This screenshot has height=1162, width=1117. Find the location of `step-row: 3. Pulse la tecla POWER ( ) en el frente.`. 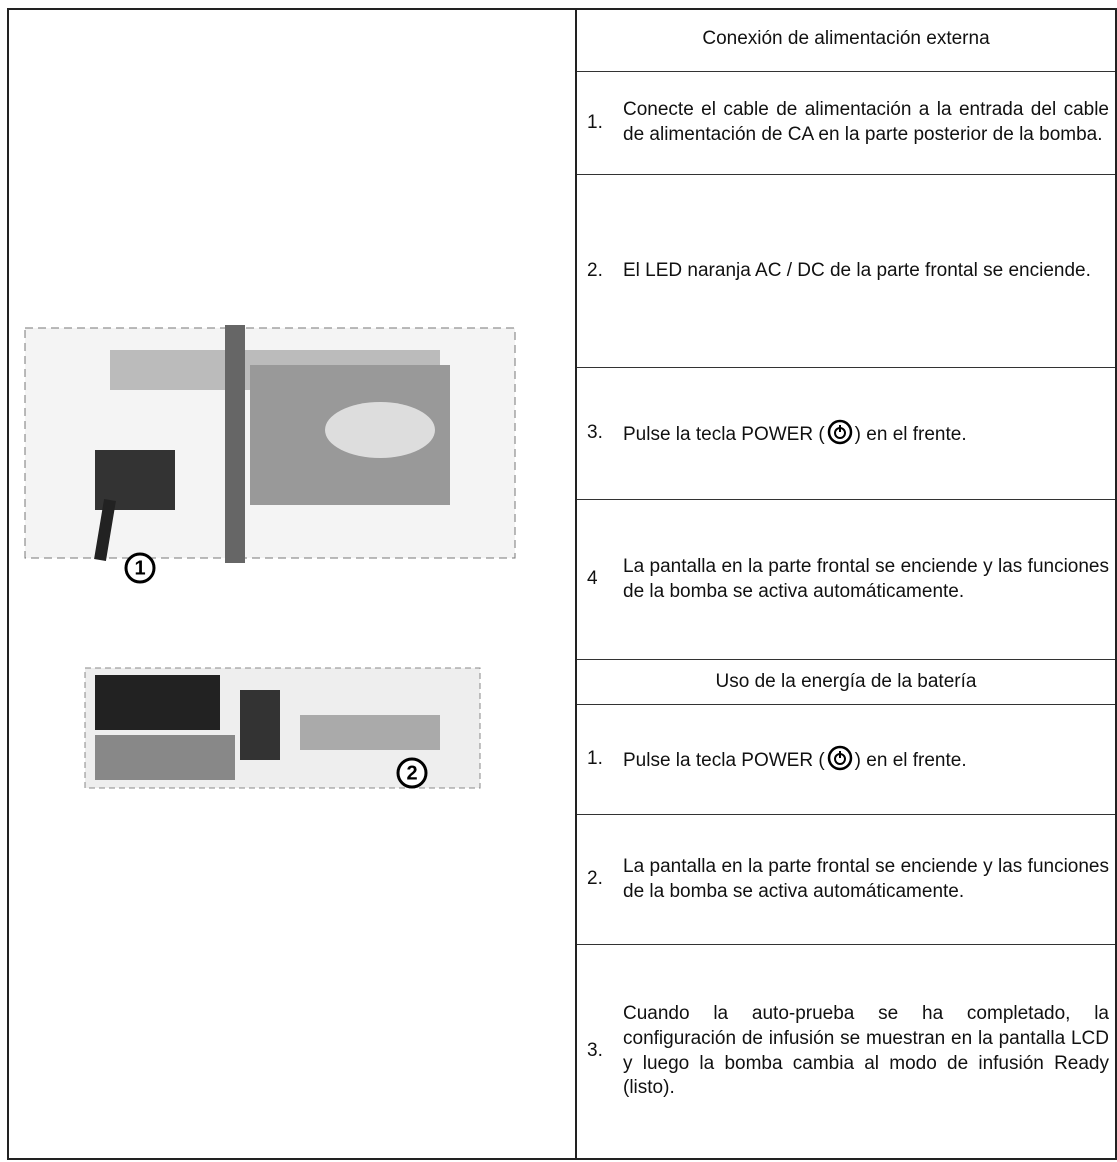

step-row: 3. Pulse la tecla POWER ( ) en el frente. is located at coordinates (846, 434).